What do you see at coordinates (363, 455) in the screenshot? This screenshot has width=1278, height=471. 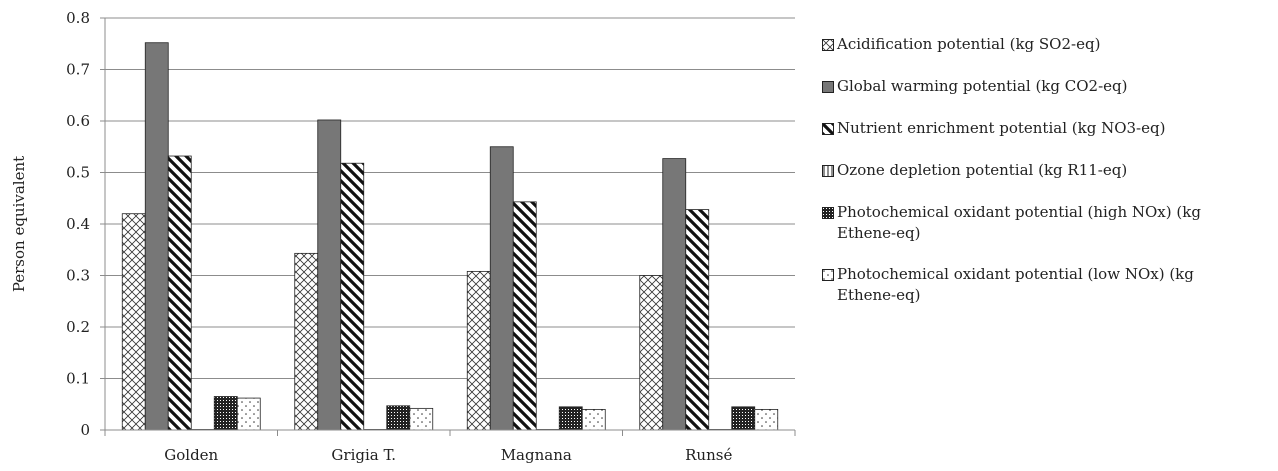 I see `x-tick-label: Grigia T.` at bounding box center [363, 455].